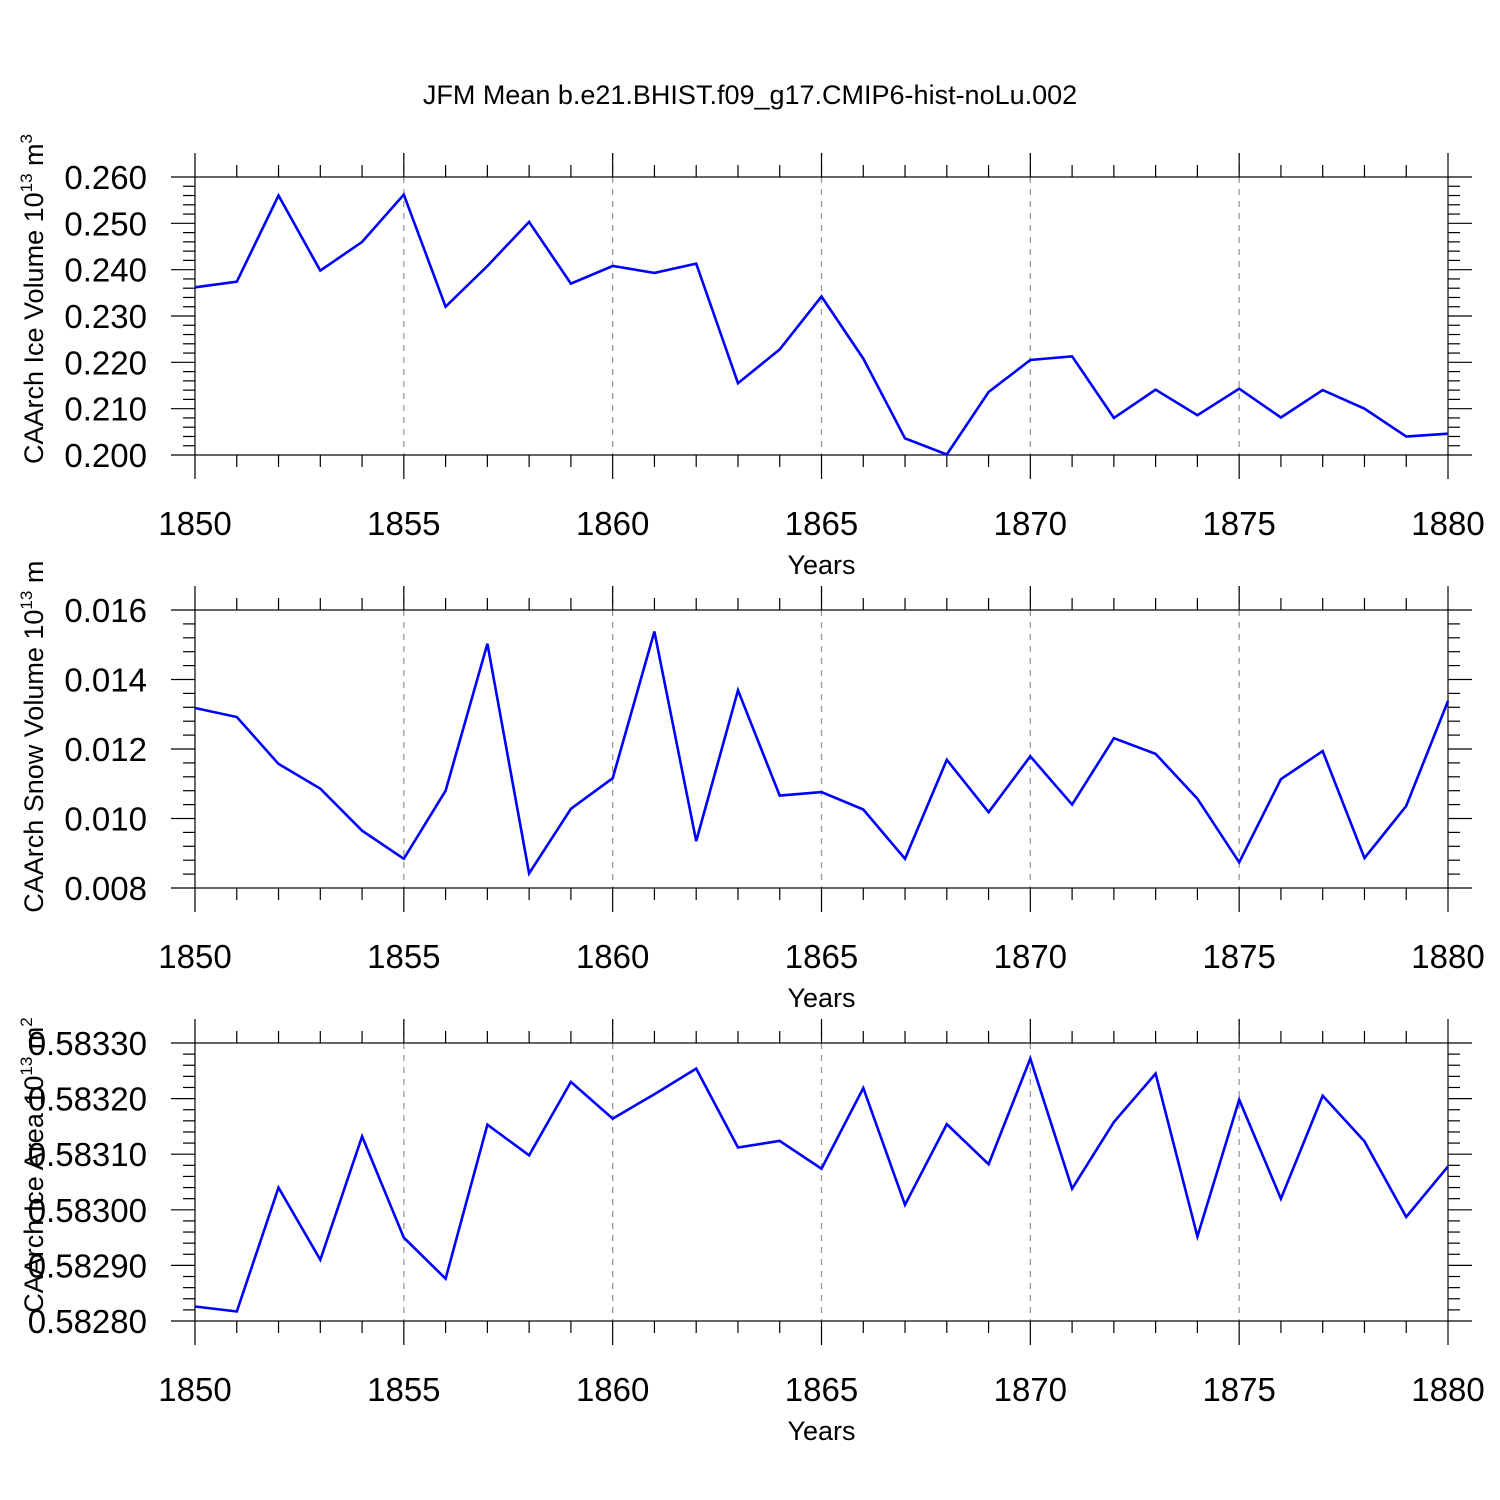  What do you see at coordinates (34, 328) in the screenshot?
I see `y-axis-title-text: CAArch Ice Volume 10` at bounding box center [34, 328].